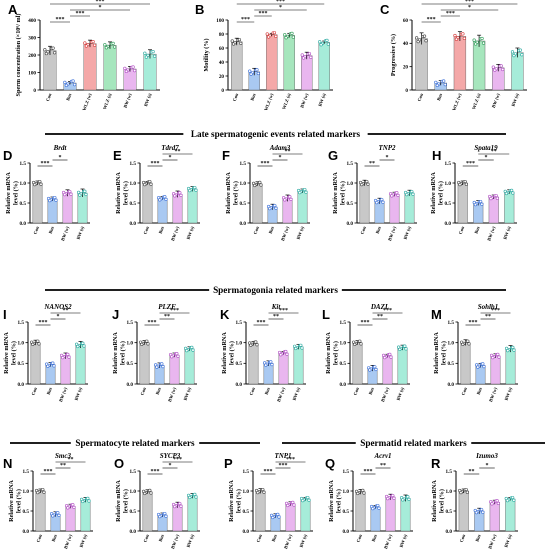 The image size is (550, 560). I want to click on panel-letter: M, so click(436, 314).